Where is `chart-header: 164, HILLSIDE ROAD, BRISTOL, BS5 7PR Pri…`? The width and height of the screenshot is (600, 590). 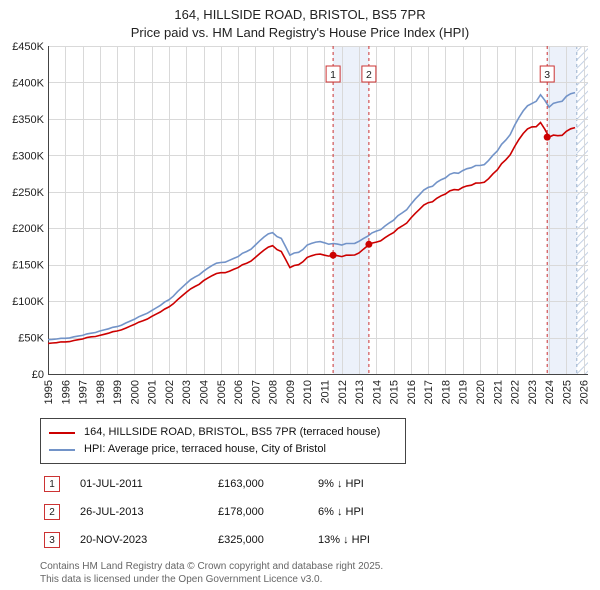 chart-header: 164, HILLSIDE ROAD, BRISTOL, BS5 7PR Pri… is located at coordinates (300, 21).